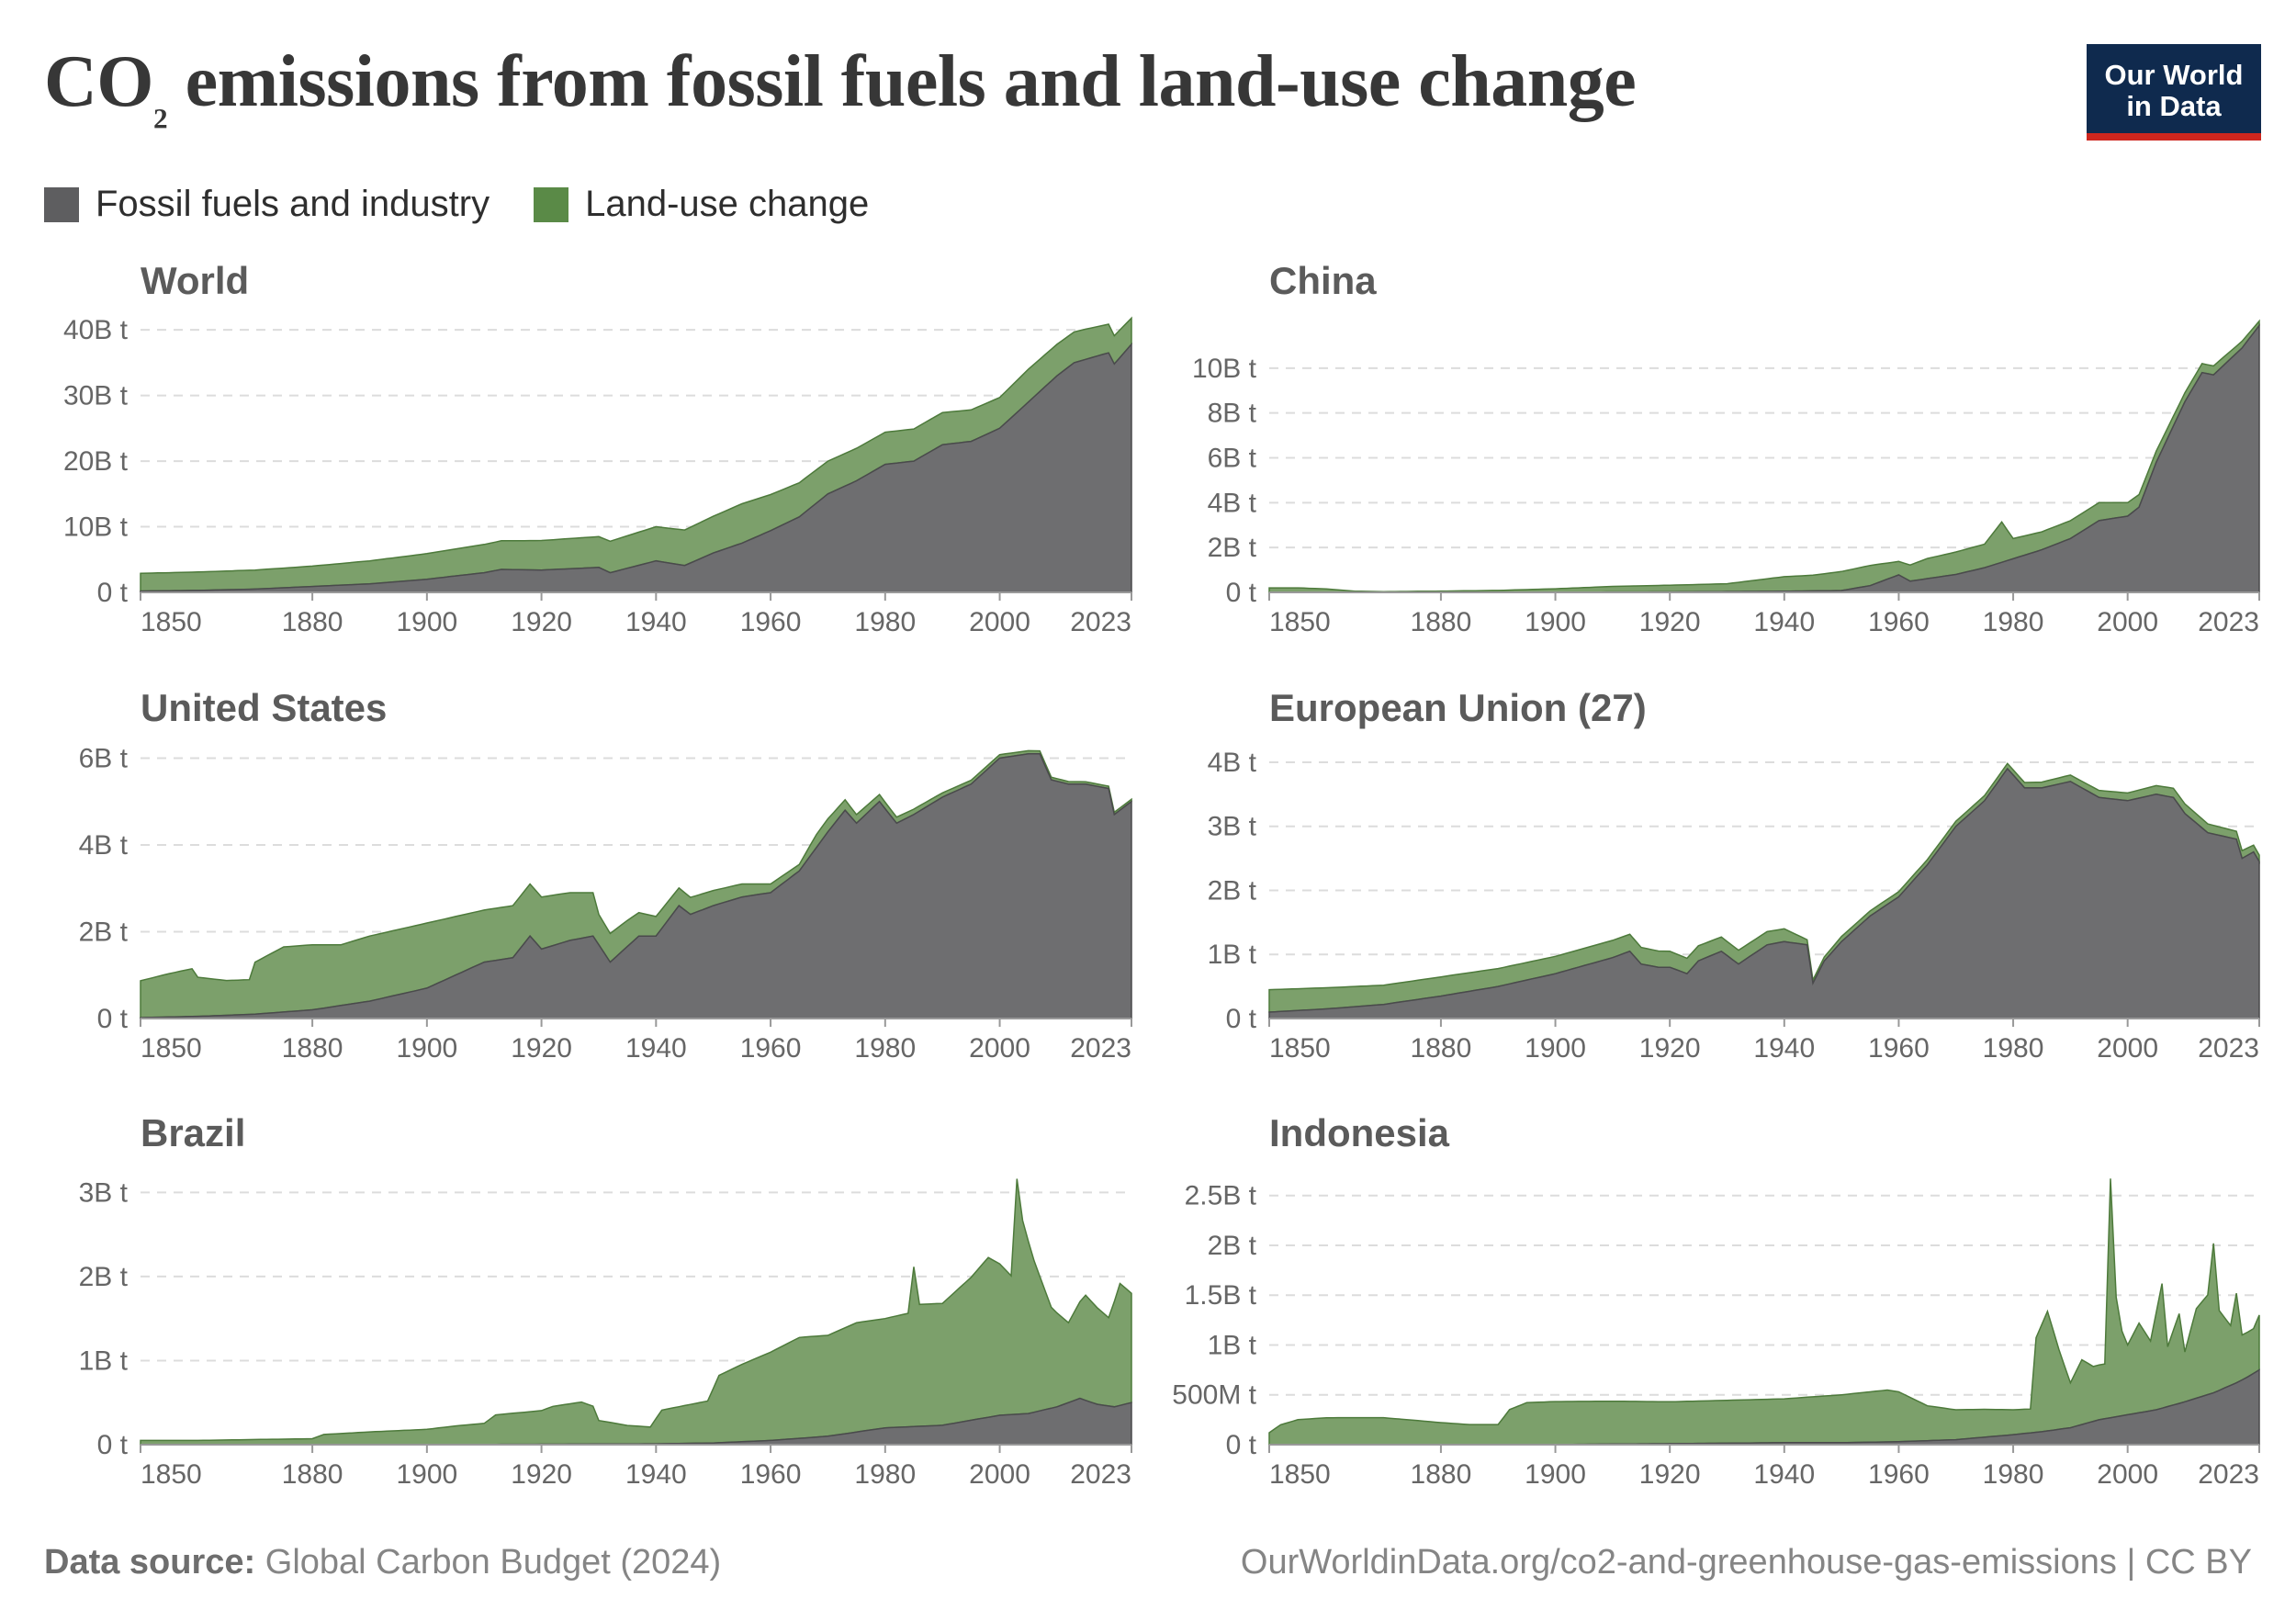  I want to click on y-tick-label: 30B t, so click(96, 396).